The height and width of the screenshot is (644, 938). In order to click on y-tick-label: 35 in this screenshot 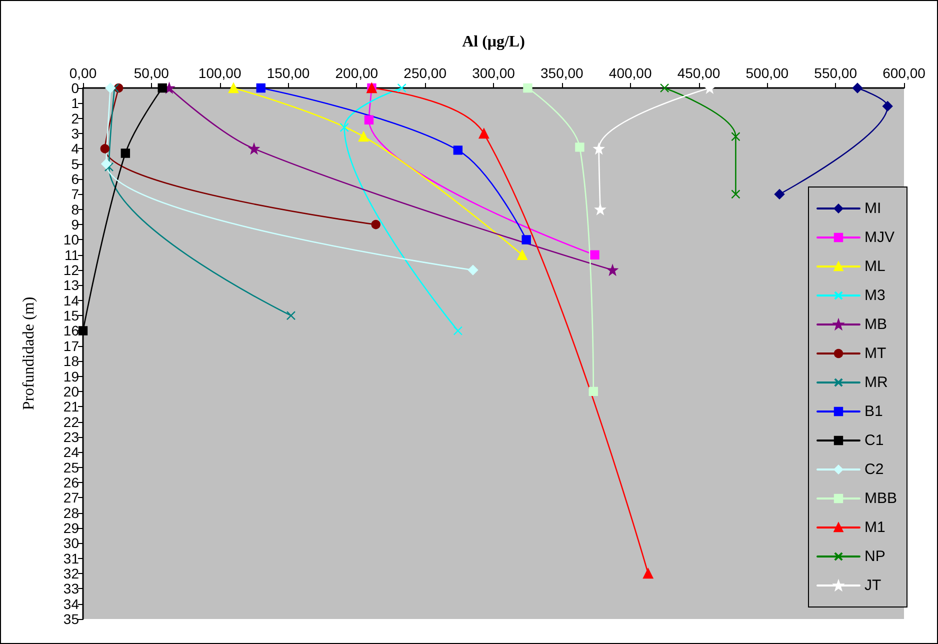, I will do `click(71, 619)`.